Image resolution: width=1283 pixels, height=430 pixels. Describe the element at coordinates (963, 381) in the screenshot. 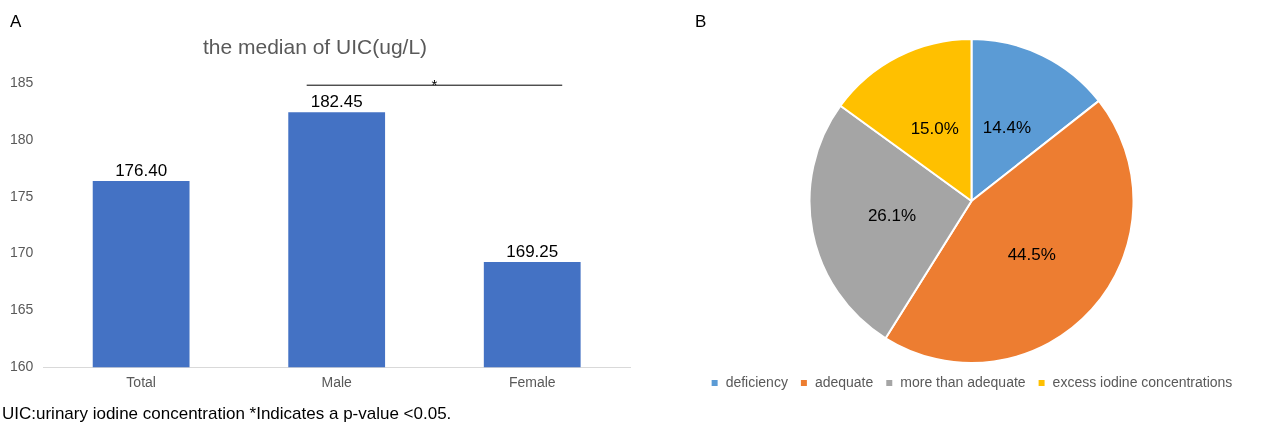

I see `legend-label: more than adequate` at that location.